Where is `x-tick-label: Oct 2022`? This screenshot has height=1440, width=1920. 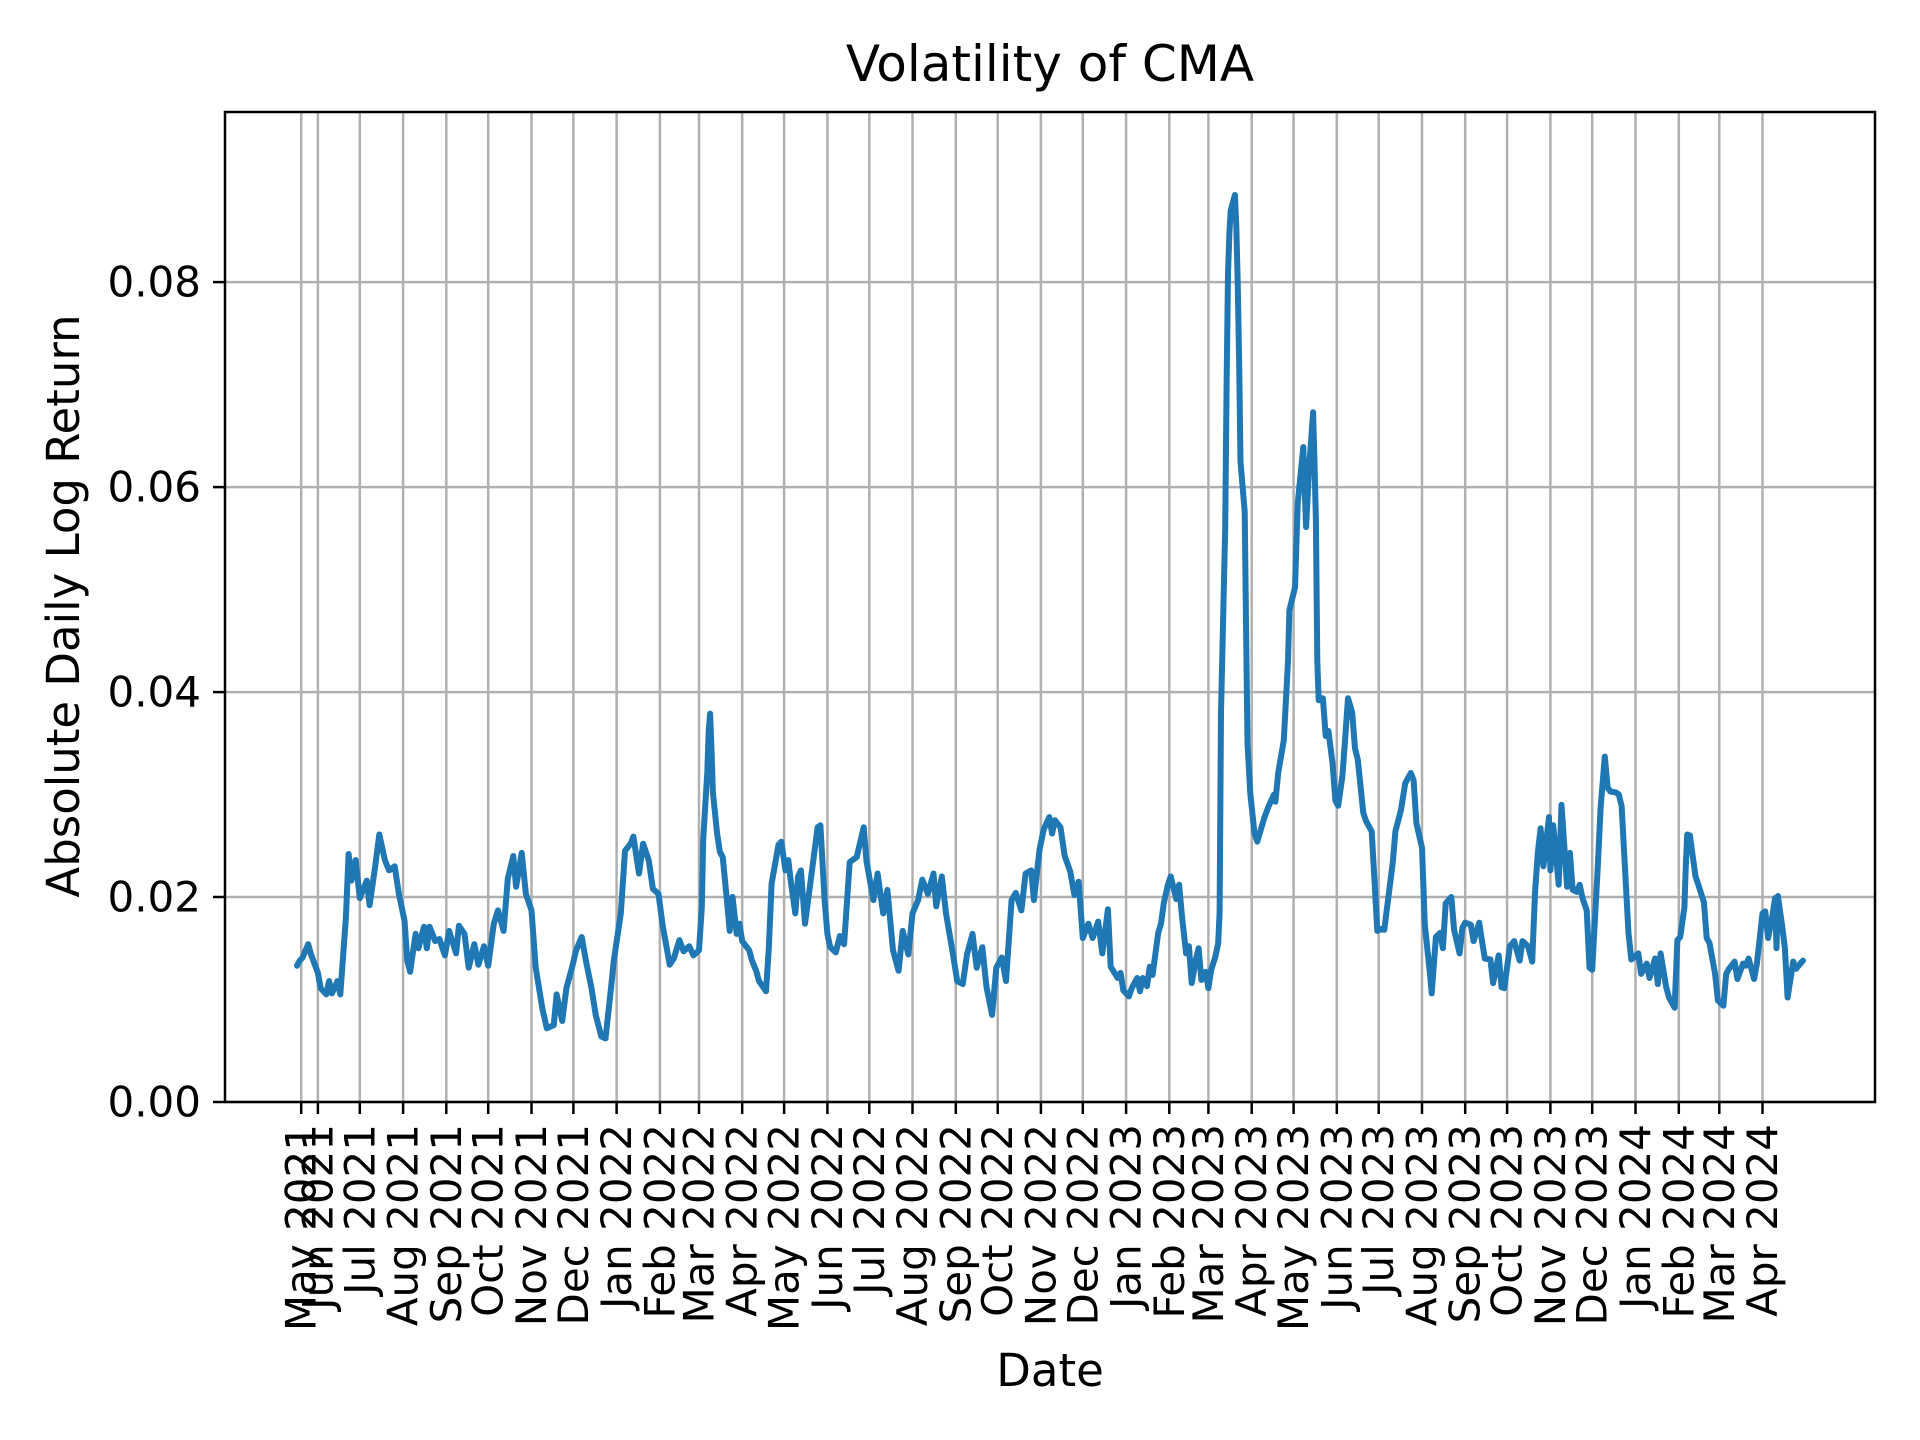 x-tick-label: Oct 2022 is located at coordinates (997, 1220).